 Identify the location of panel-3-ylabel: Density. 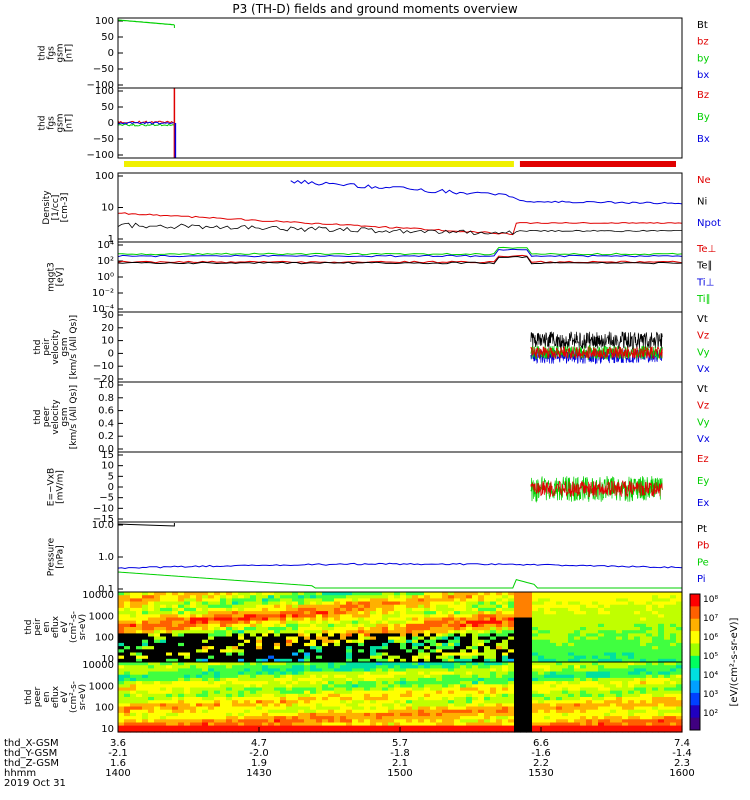
(47, 207).